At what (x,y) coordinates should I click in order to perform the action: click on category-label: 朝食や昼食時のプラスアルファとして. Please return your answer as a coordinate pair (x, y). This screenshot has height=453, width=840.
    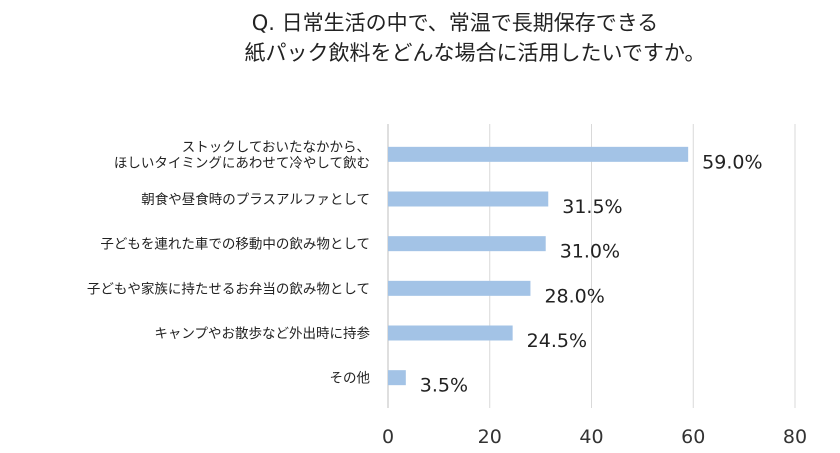
    Looking at the image, I should click on (255, 199).